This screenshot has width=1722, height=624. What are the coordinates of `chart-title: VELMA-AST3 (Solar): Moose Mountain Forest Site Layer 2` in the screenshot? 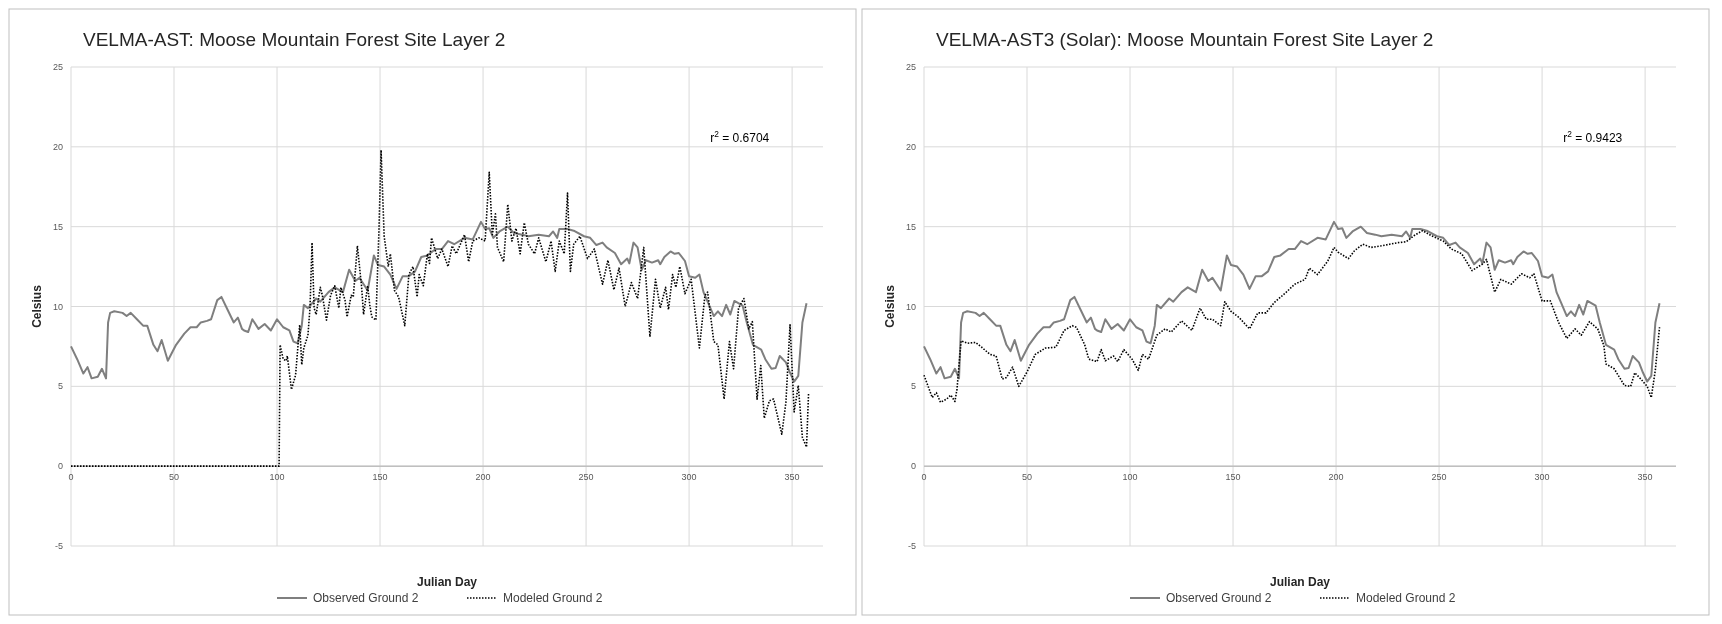 It's located at (1185, 39).